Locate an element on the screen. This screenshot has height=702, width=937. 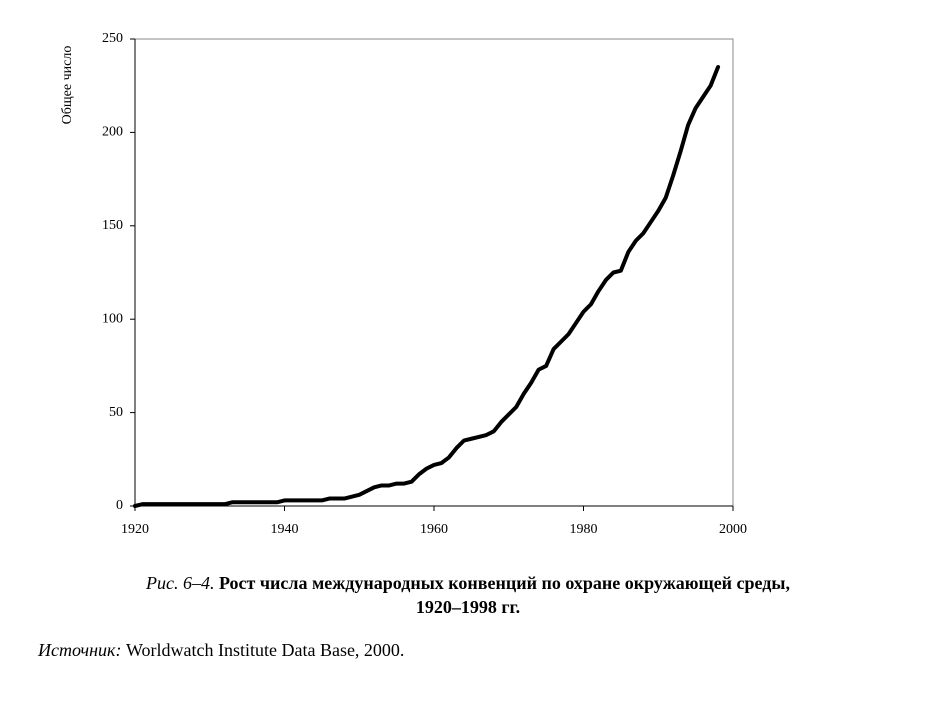
caption-text: 1920–1998 гг. is located at coordinates (468, 607).